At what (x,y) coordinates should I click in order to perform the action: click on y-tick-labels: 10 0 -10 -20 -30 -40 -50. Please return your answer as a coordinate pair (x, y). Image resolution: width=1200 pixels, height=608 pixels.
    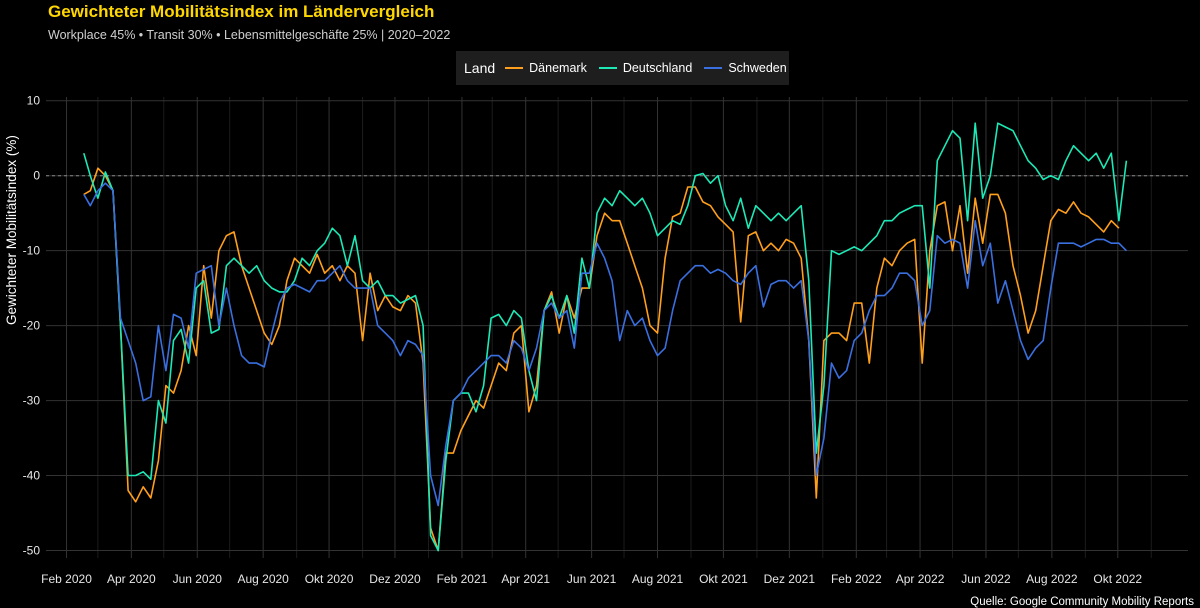
    Looking at the image, I should click on (32, 326).